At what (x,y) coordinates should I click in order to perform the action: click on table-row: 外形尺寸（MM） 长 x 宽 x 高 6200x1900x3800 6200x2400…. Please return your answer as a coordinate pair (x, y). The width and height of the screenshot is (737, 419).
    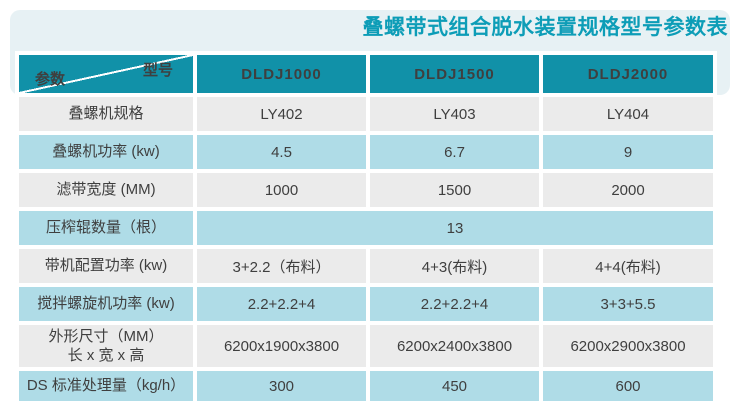
    Looking at the image, I should click on (366, 346).